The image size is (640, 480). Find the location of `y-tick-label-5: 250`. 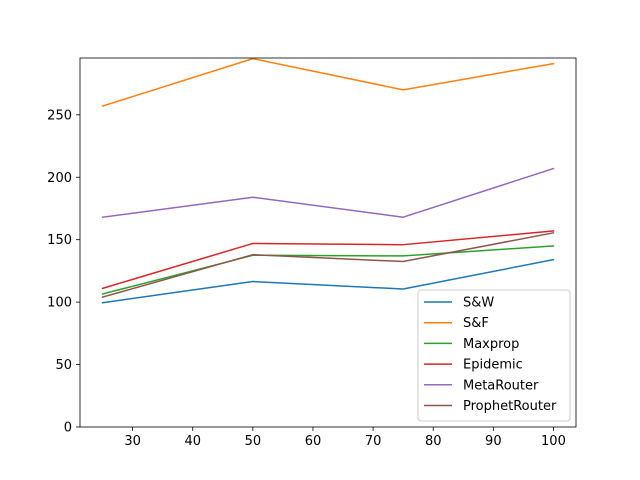

y-tick-label-5: 250 is located at coordinates (59, 115).